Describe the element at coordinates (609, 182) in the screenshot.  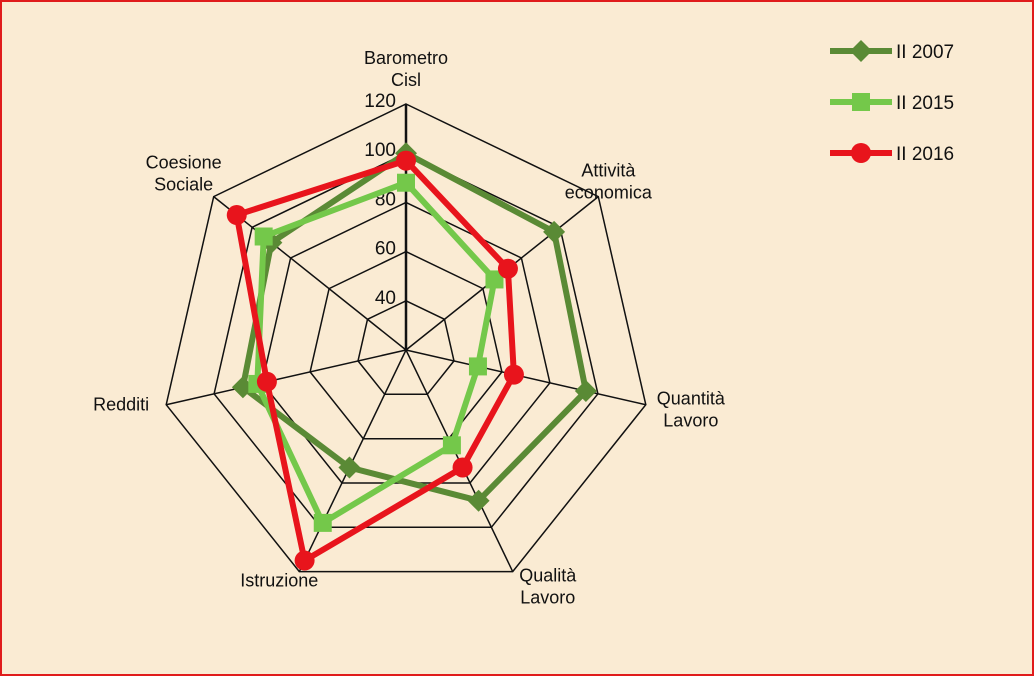
I see `axis-label-1: Attività economica` at that location.